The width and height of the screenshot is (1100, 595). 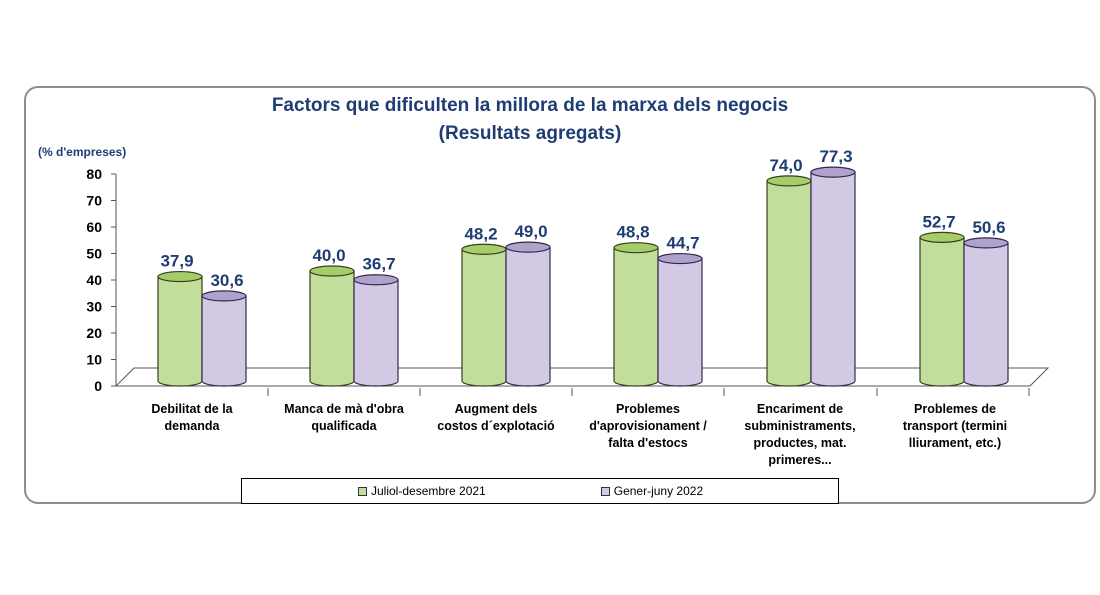 I want to click on y-tick-label: 70, so click(x=94, y=201).